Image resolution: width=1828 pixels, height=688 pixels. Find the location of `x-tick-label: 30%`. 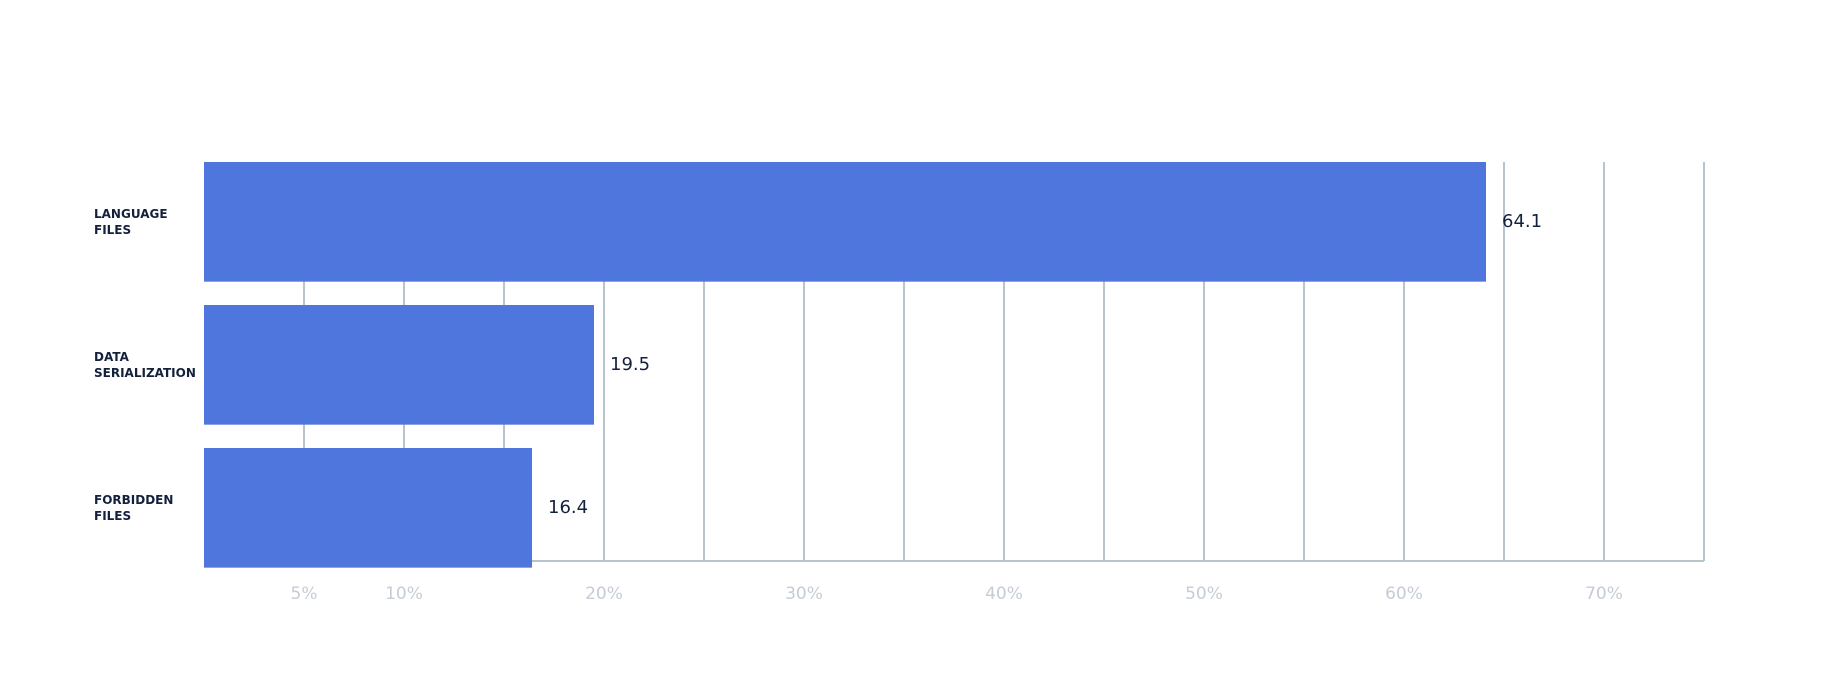

x-tick-label: 30% is located at coordinates (804, 594).